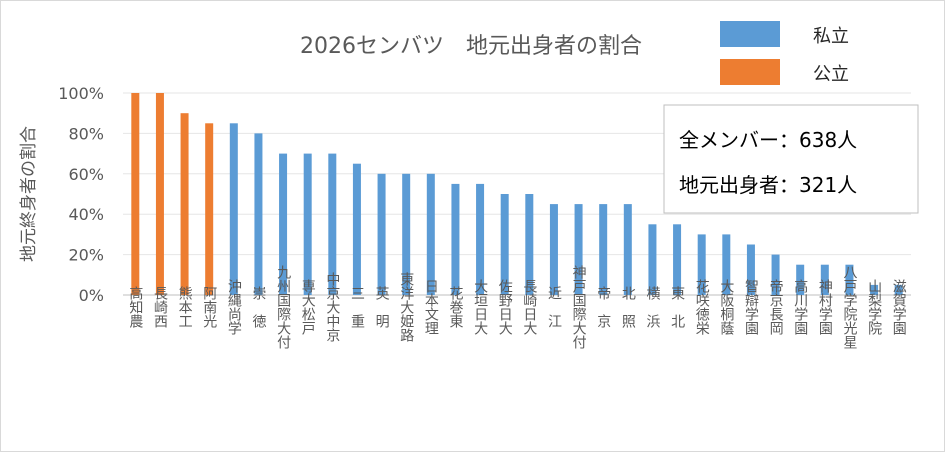 The image size is (945, 455). Describe the element at coordinates (29, 194) in the screenshot. I see `y-axis-label: 地元終身者の割合` at that location.